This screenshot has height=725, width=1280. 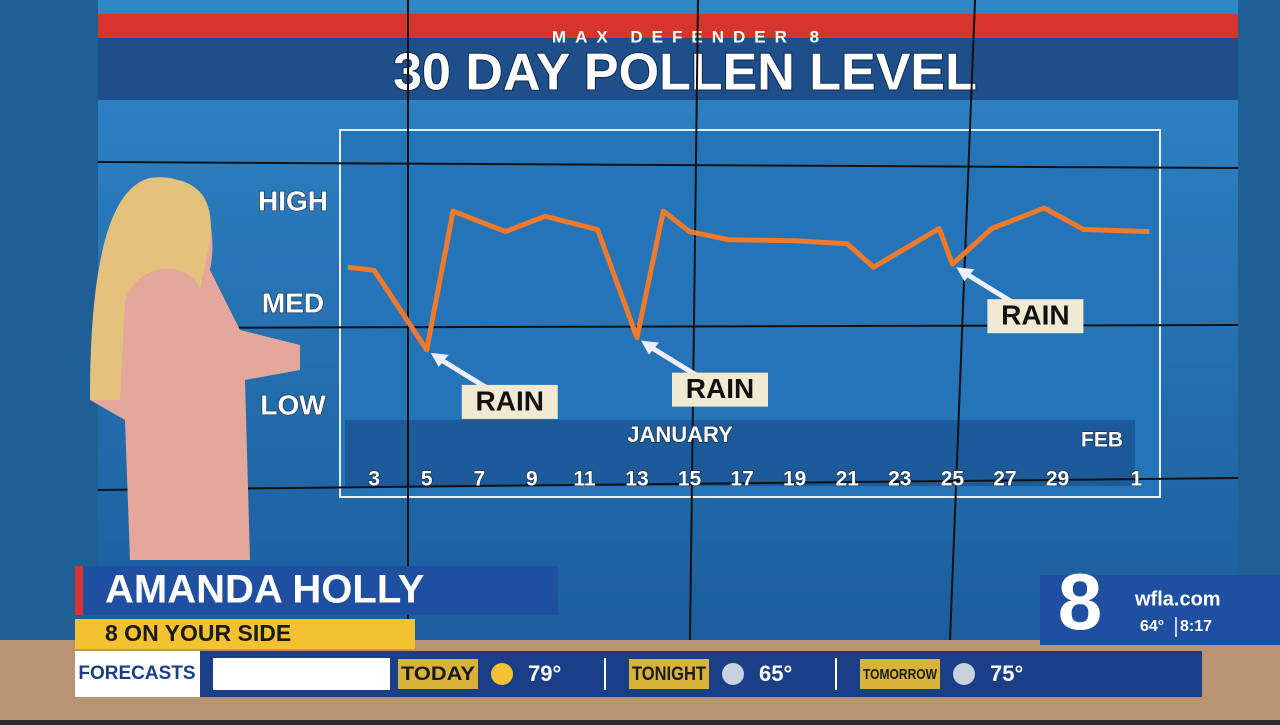 What do you see at coordinates (1057, 479) in the screenshot?
I see `x-tick-label: 29` at bounding box center [1057, 479].